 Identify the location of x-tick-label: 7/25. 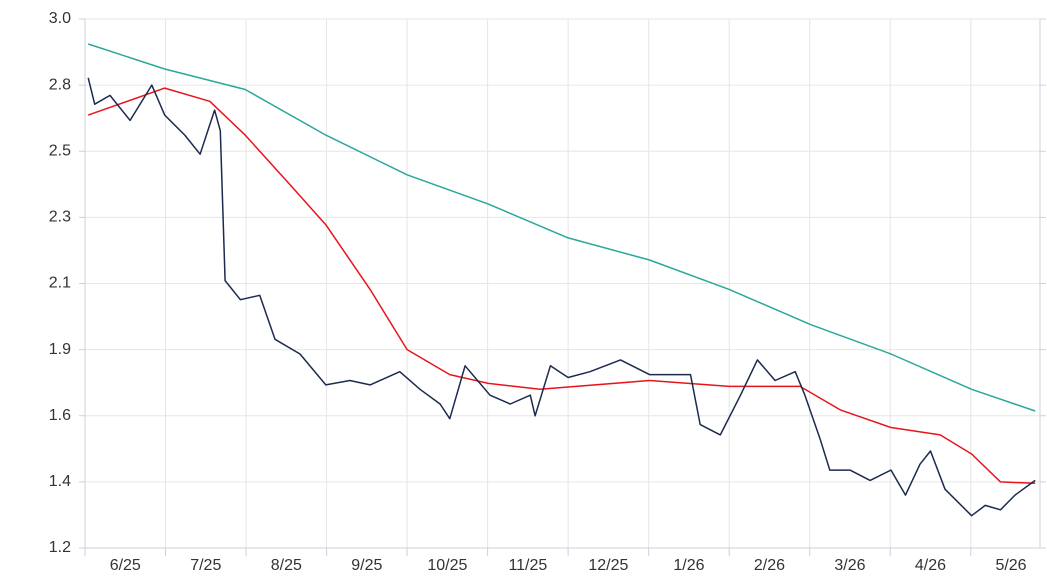
(205, 565).